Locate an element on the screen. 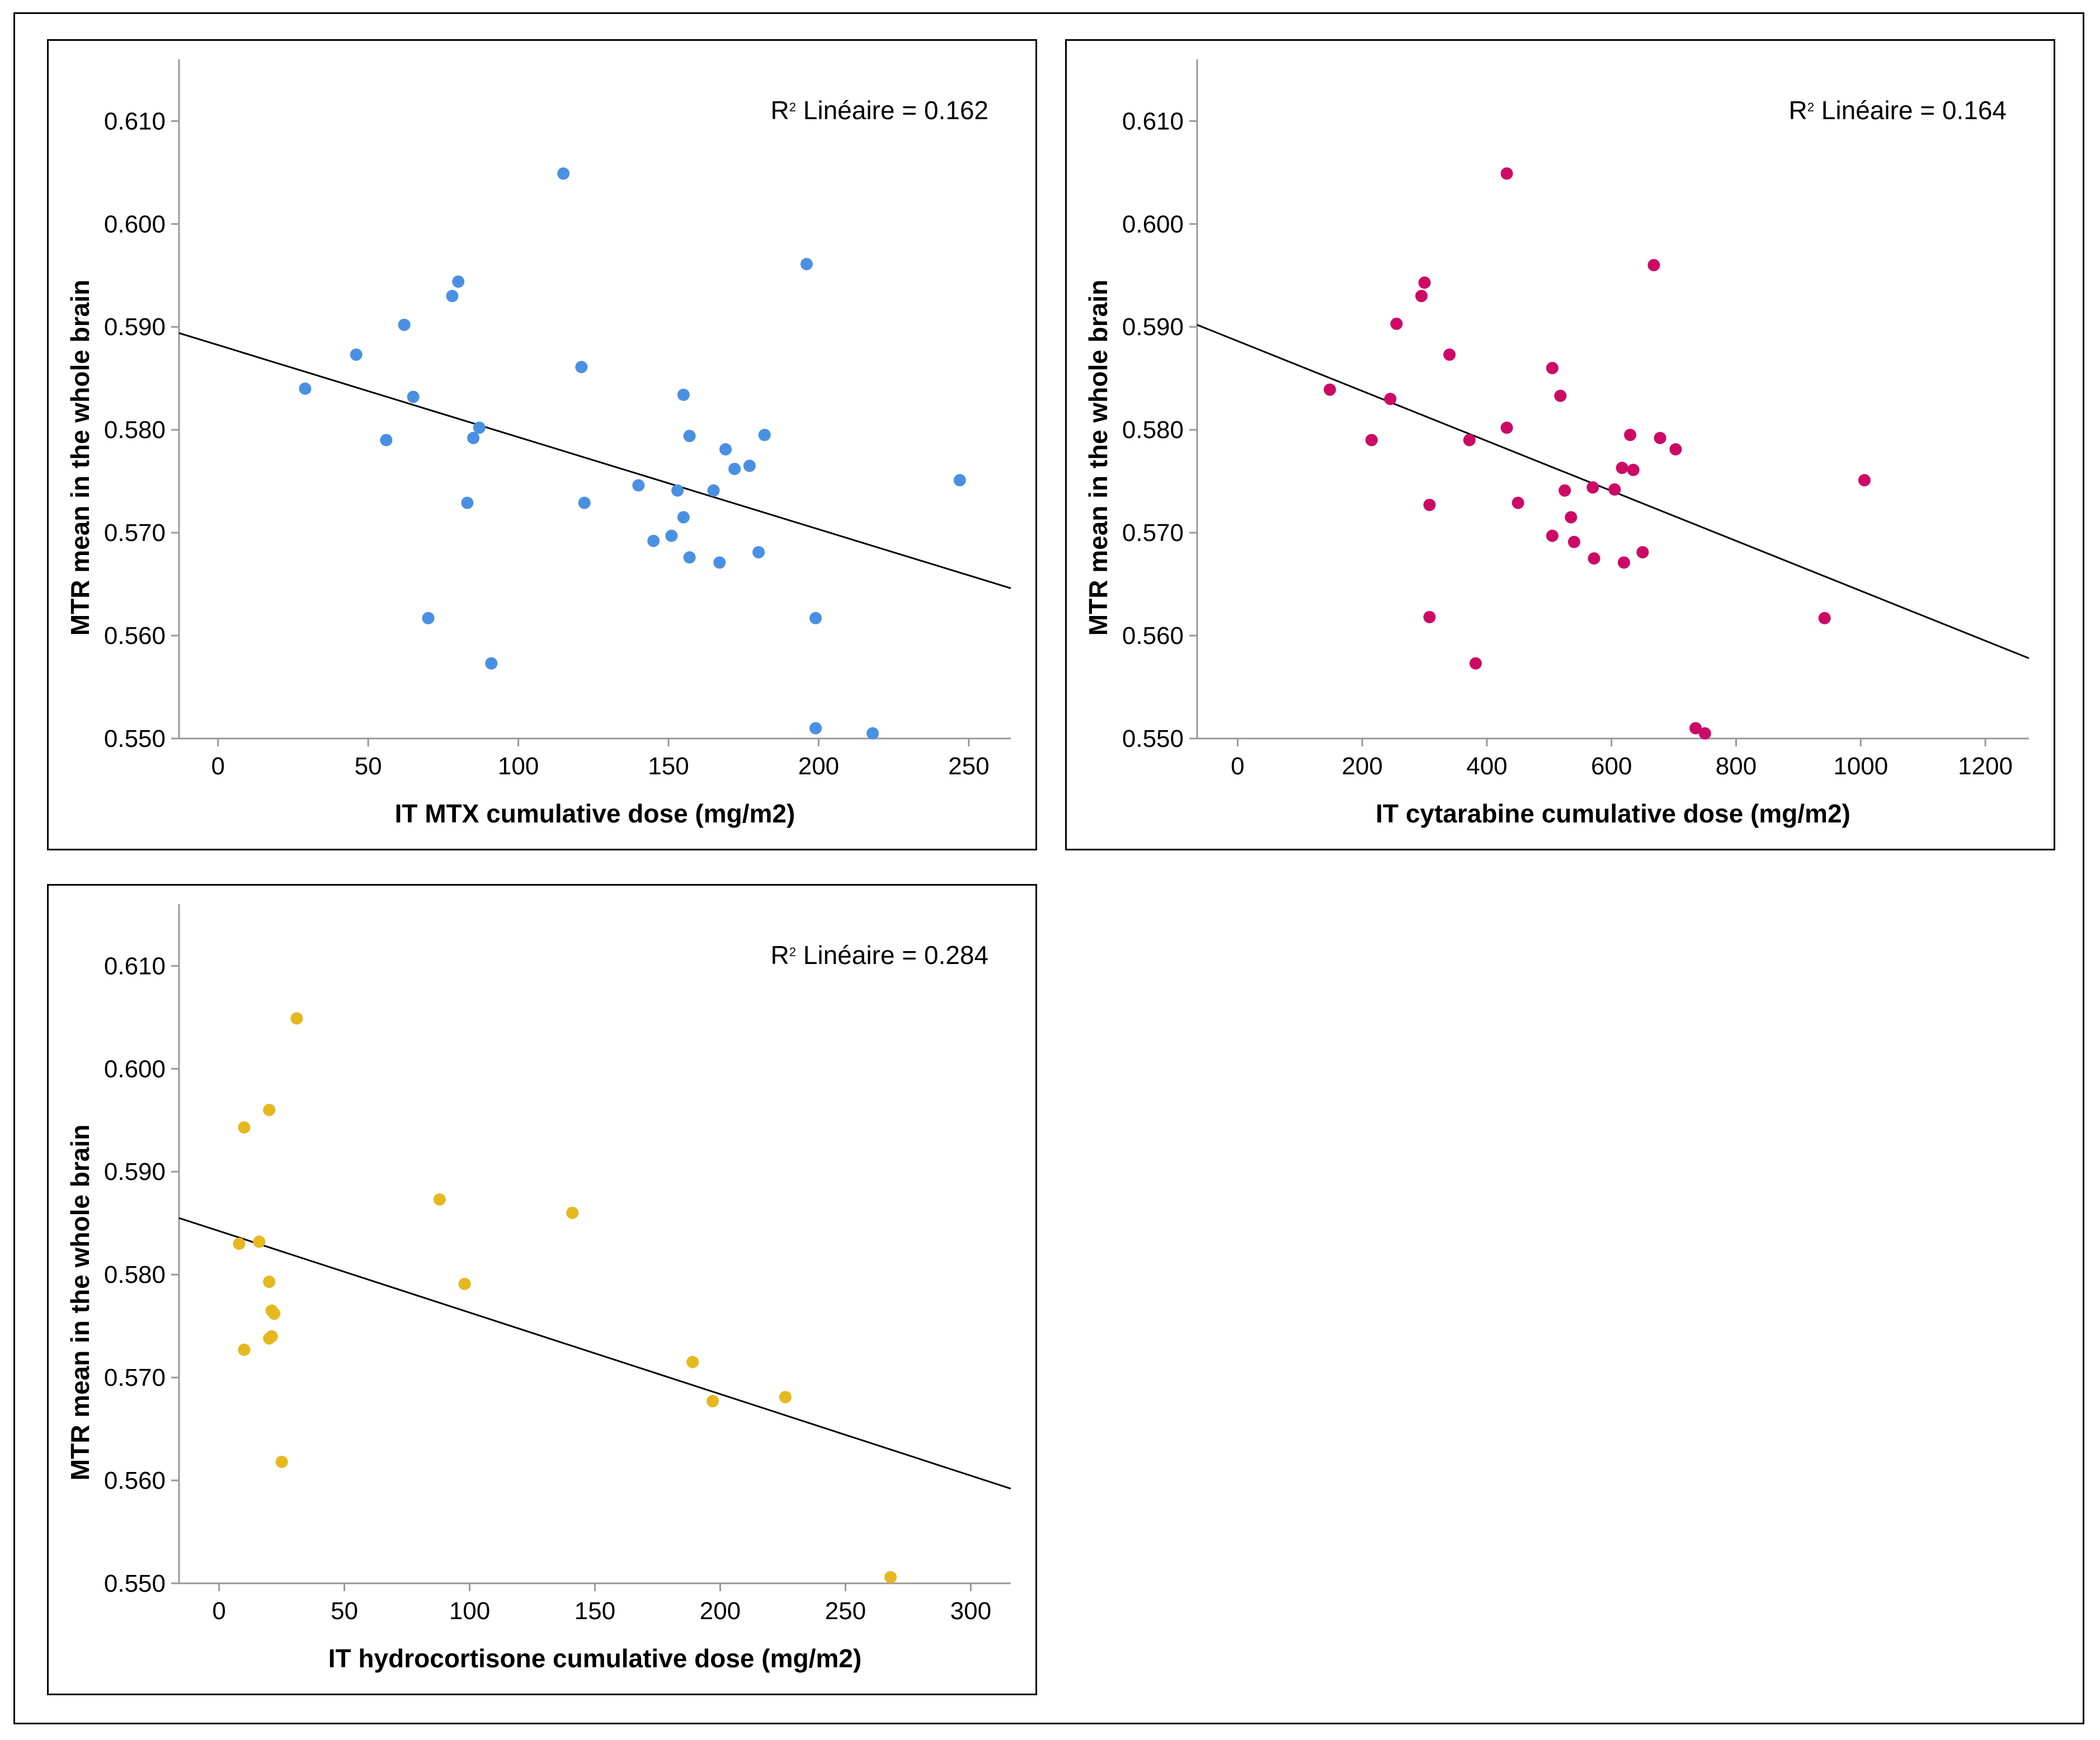 Image resolution: width=2100 pixels, height=1740 pixels. y-axis-title: MTR mean in the whole brain is located at coordinates (80, 458).